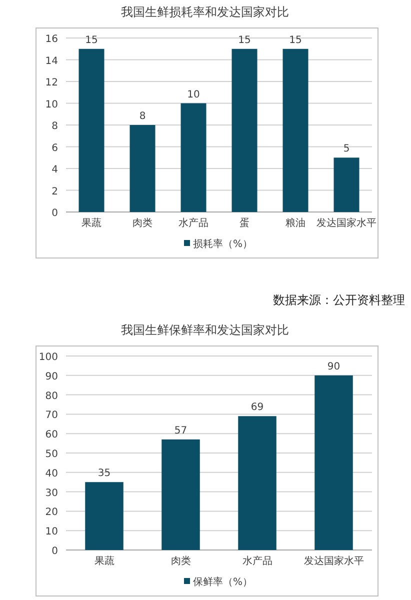 The width and height of the screenshot is (411, 600). Describe the element at coordinates (257, 408) in the screenshot. I see `data-label: 69` at that location.